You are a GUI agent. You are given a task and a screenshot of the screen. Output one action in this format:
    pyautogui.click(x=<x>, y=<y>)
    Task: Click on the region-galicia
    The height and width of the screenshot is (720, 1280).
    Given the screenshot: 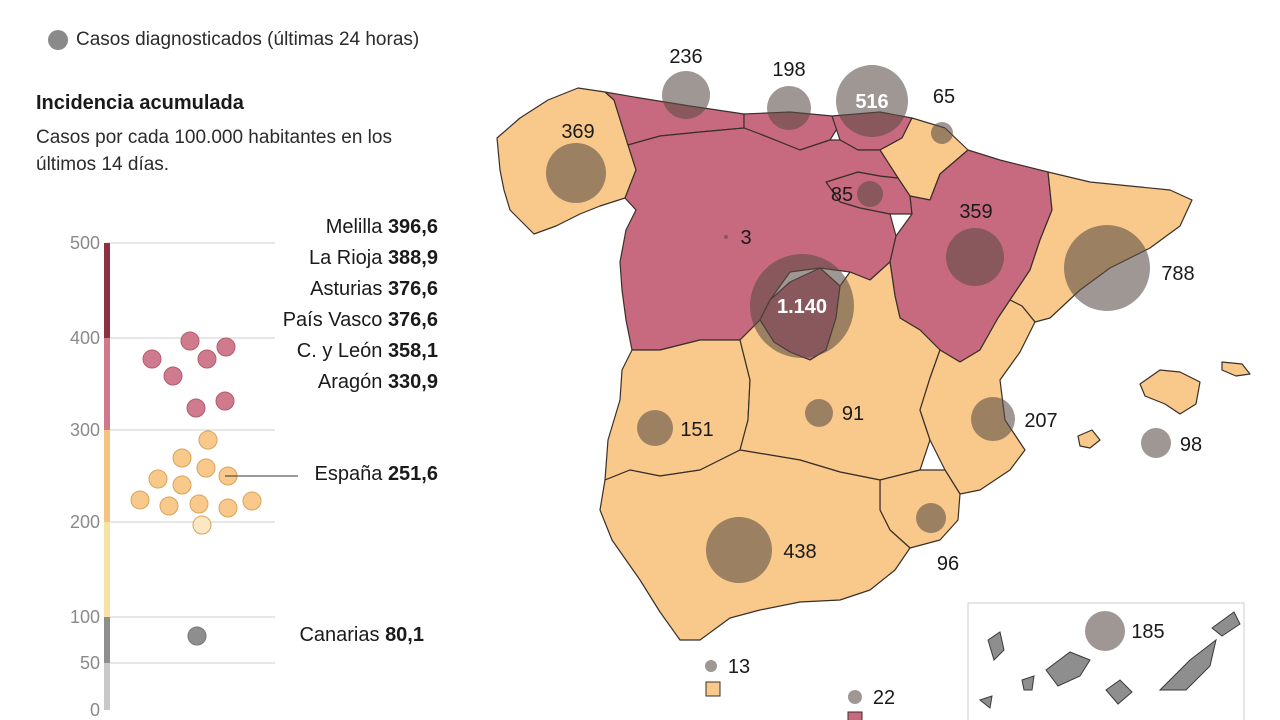 What is the action you would take?
    pyautogui.click(x=566, y=161)
    